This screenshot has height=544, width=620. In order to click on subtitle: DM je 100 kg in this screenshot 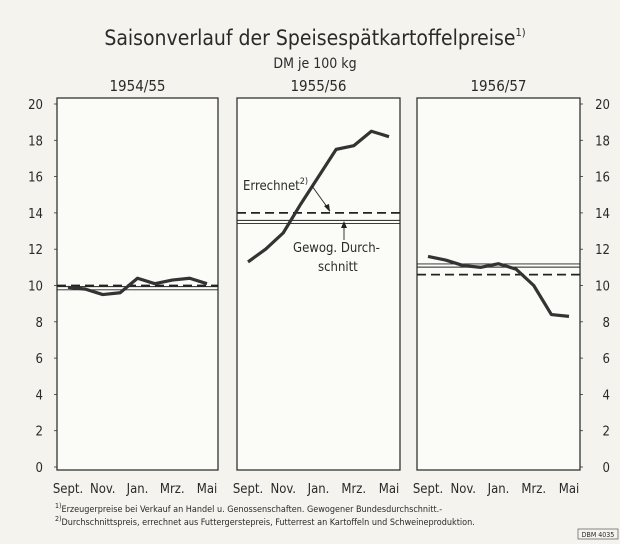, I will do `click(314, 64)`.